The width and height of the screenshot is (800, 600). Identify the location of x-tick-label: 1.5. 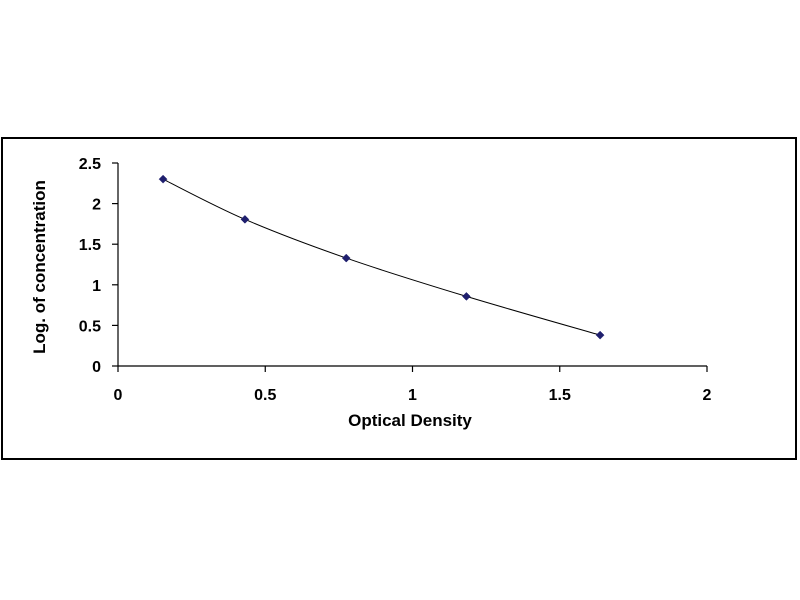
(560, 395).